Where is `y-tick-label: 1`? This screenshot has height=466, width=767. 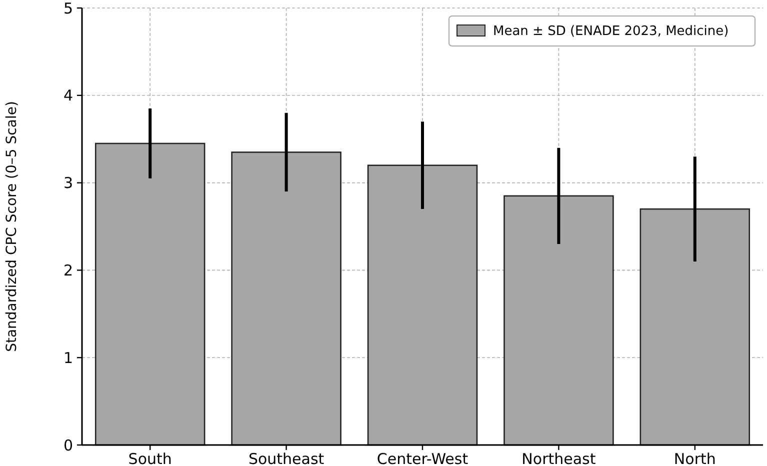
y-tick-label: 1 is located at coordinates (68, 357).